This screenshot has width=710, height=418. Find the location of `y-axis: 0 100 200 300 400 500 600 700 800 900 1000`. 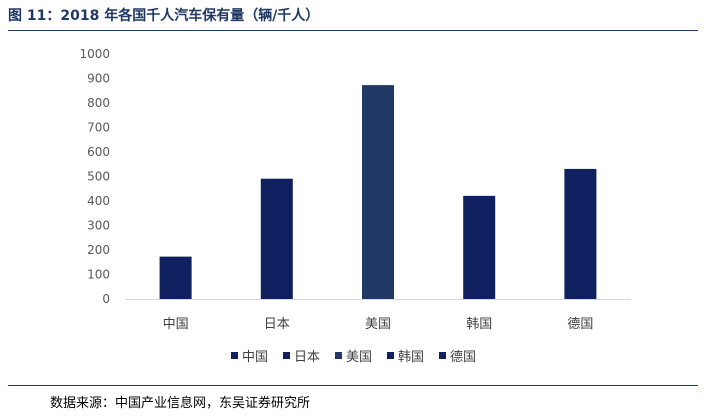

y-axis: 0 100 200 300 400 500 600 700 800 900 1000 is located at coordinates (94, 176).